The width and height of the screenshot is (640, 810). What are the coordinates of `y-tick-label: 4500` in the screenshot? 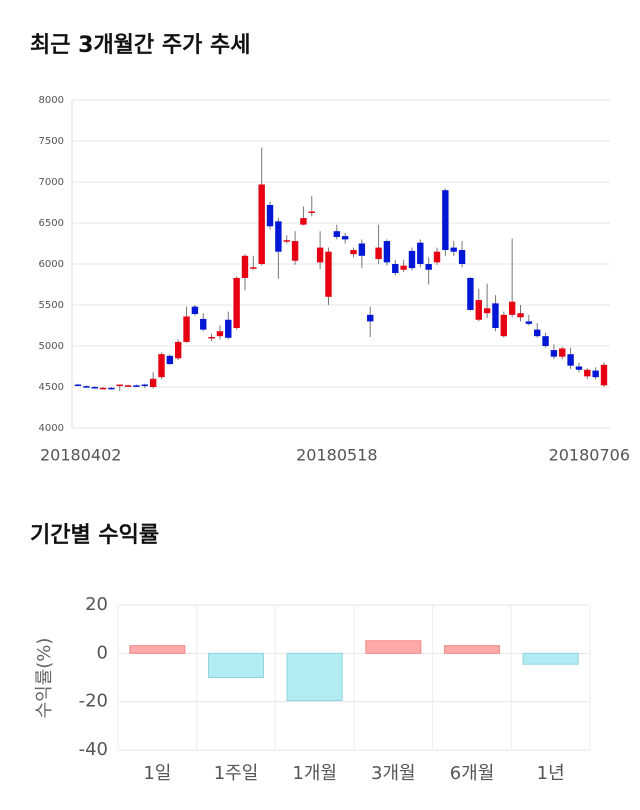 It's located at (51, 387).